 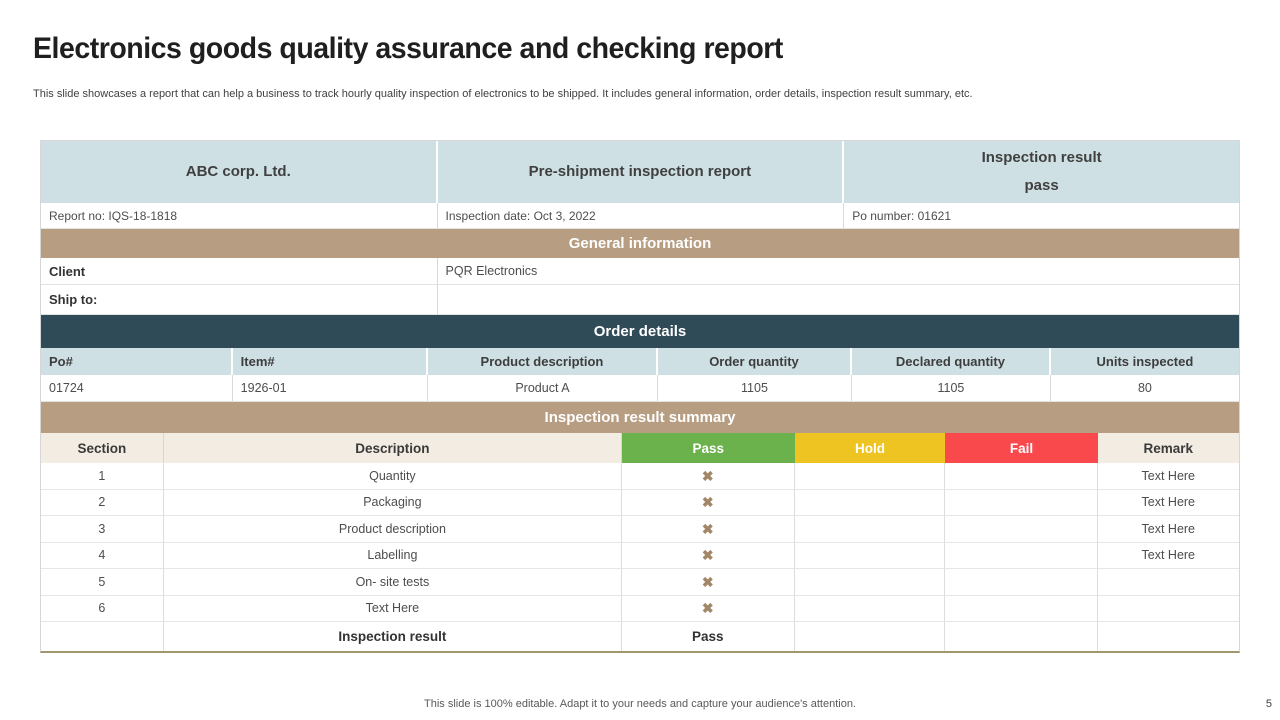 I want to click on summary-section: 5, so click(x=102, y=582).